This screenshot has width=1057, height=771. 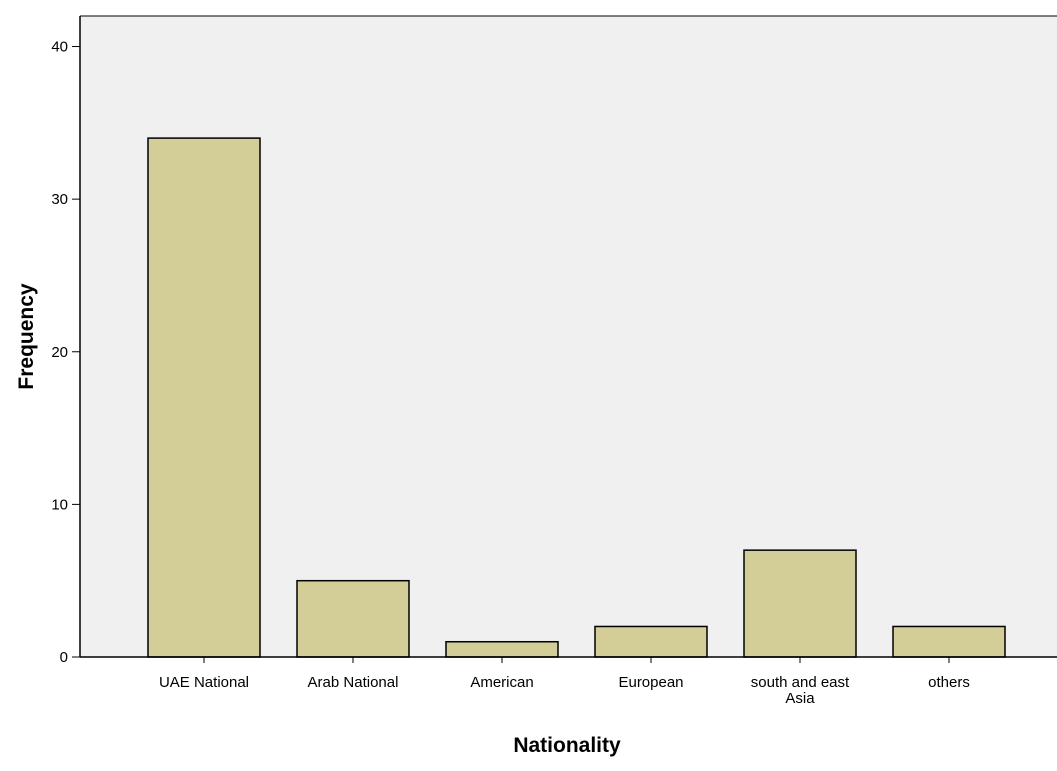 I want to click on x-axis-title: Nationality, so click(x=567, y=745).